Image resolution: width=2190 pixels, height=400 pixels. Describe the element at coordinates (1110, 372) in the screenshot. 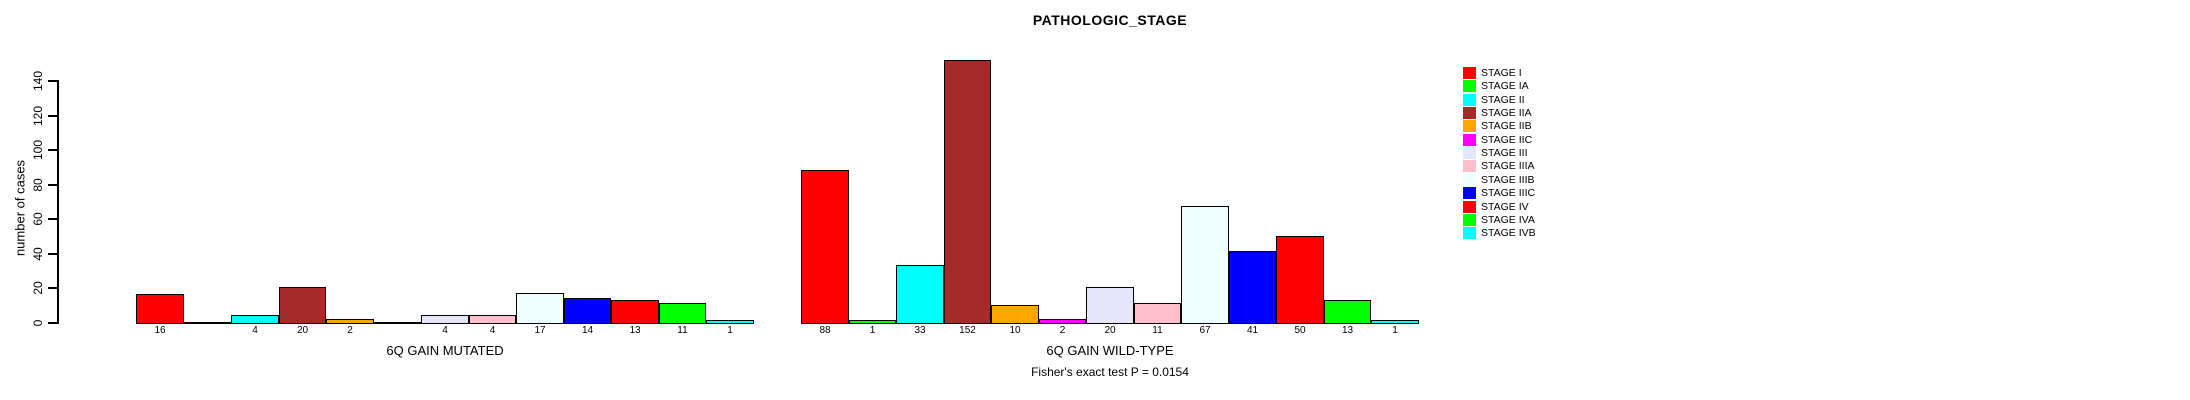

I see `fisher-test-annotation: Fisher's exact test P = 0.0154` at that location.